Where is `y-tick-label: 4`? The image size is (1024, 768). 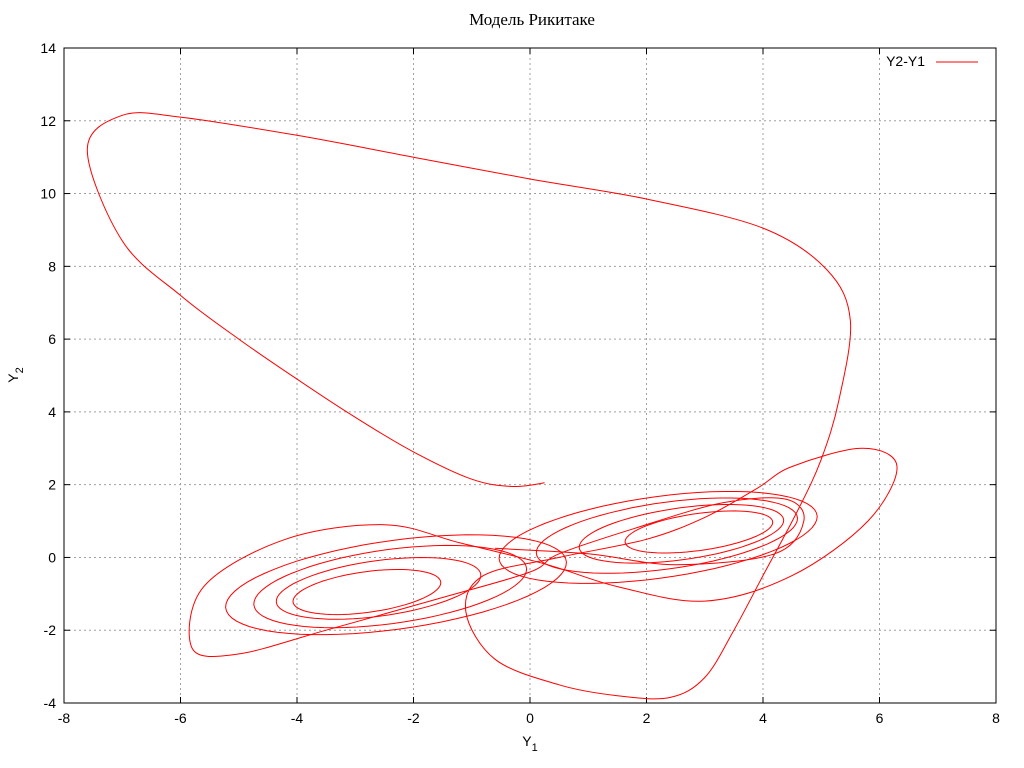 y-tick-label: 4 is located at coordinates (52, 412).